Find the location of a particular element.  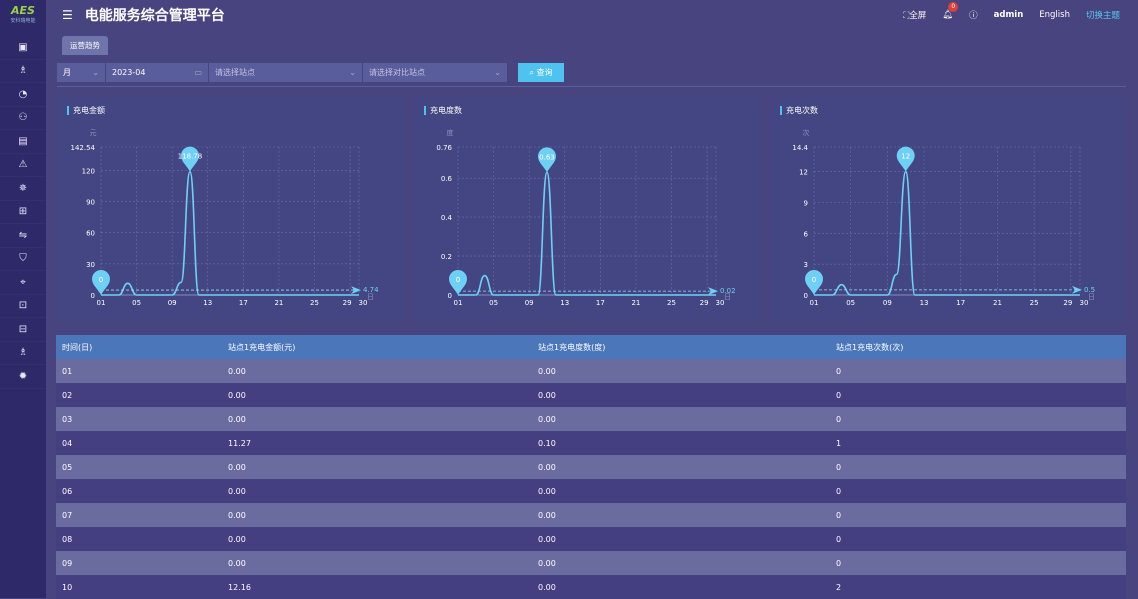

sidebar: AES 安科瑞电能 ▣ ♗ ◔ ⚇ ▤ ⚠ ✵ ⊞ ⇋ ⛉ ⌖ ⊡ ⊟ ♗ ✹ is located at coordinates (23, 299).